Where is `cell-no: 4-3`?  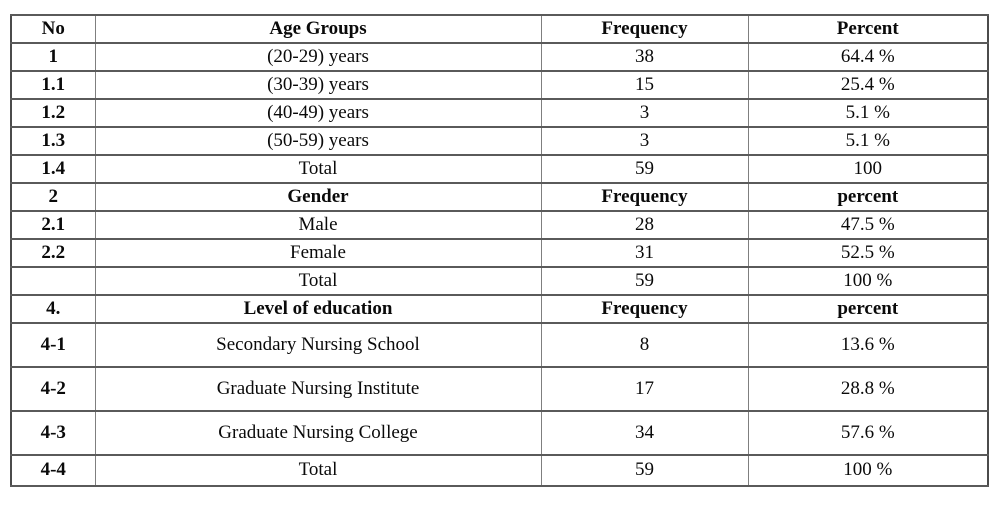 cell-no: 4-3 is located at coordinates (53, 433).